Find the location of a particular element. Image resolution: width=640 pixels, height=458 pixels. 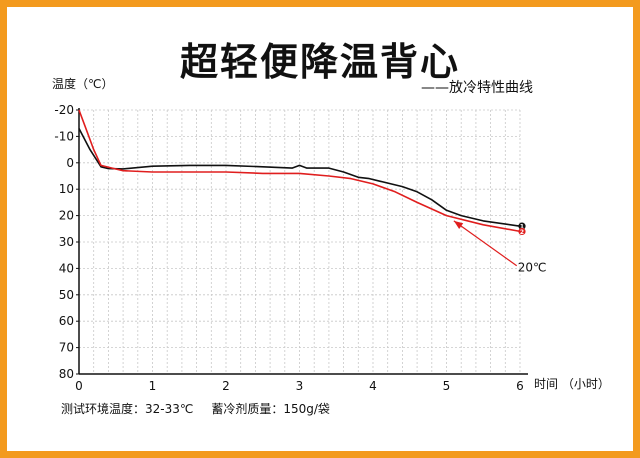

y-tick-label: 70 is located at coordinates (66, 348).